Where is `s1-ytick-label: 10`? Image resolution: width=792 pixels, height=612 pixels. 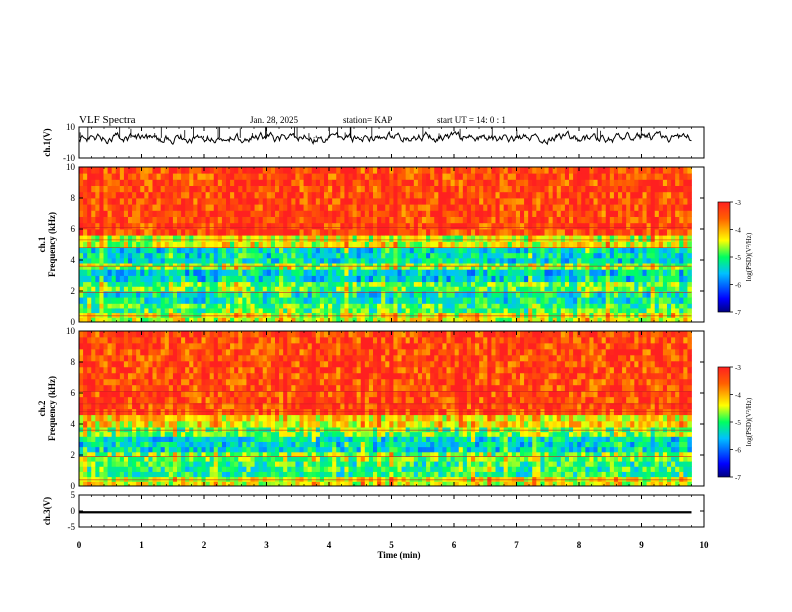
s1-ytick-label: 10 is located at coordinates (71, 167).